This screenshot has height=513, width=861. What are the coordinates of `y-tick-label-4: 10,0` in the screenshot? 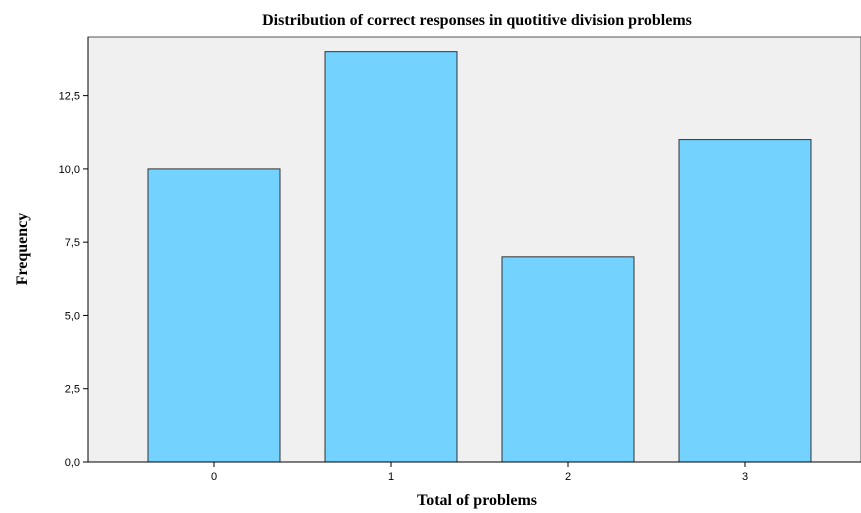 It's located at (69, 170).